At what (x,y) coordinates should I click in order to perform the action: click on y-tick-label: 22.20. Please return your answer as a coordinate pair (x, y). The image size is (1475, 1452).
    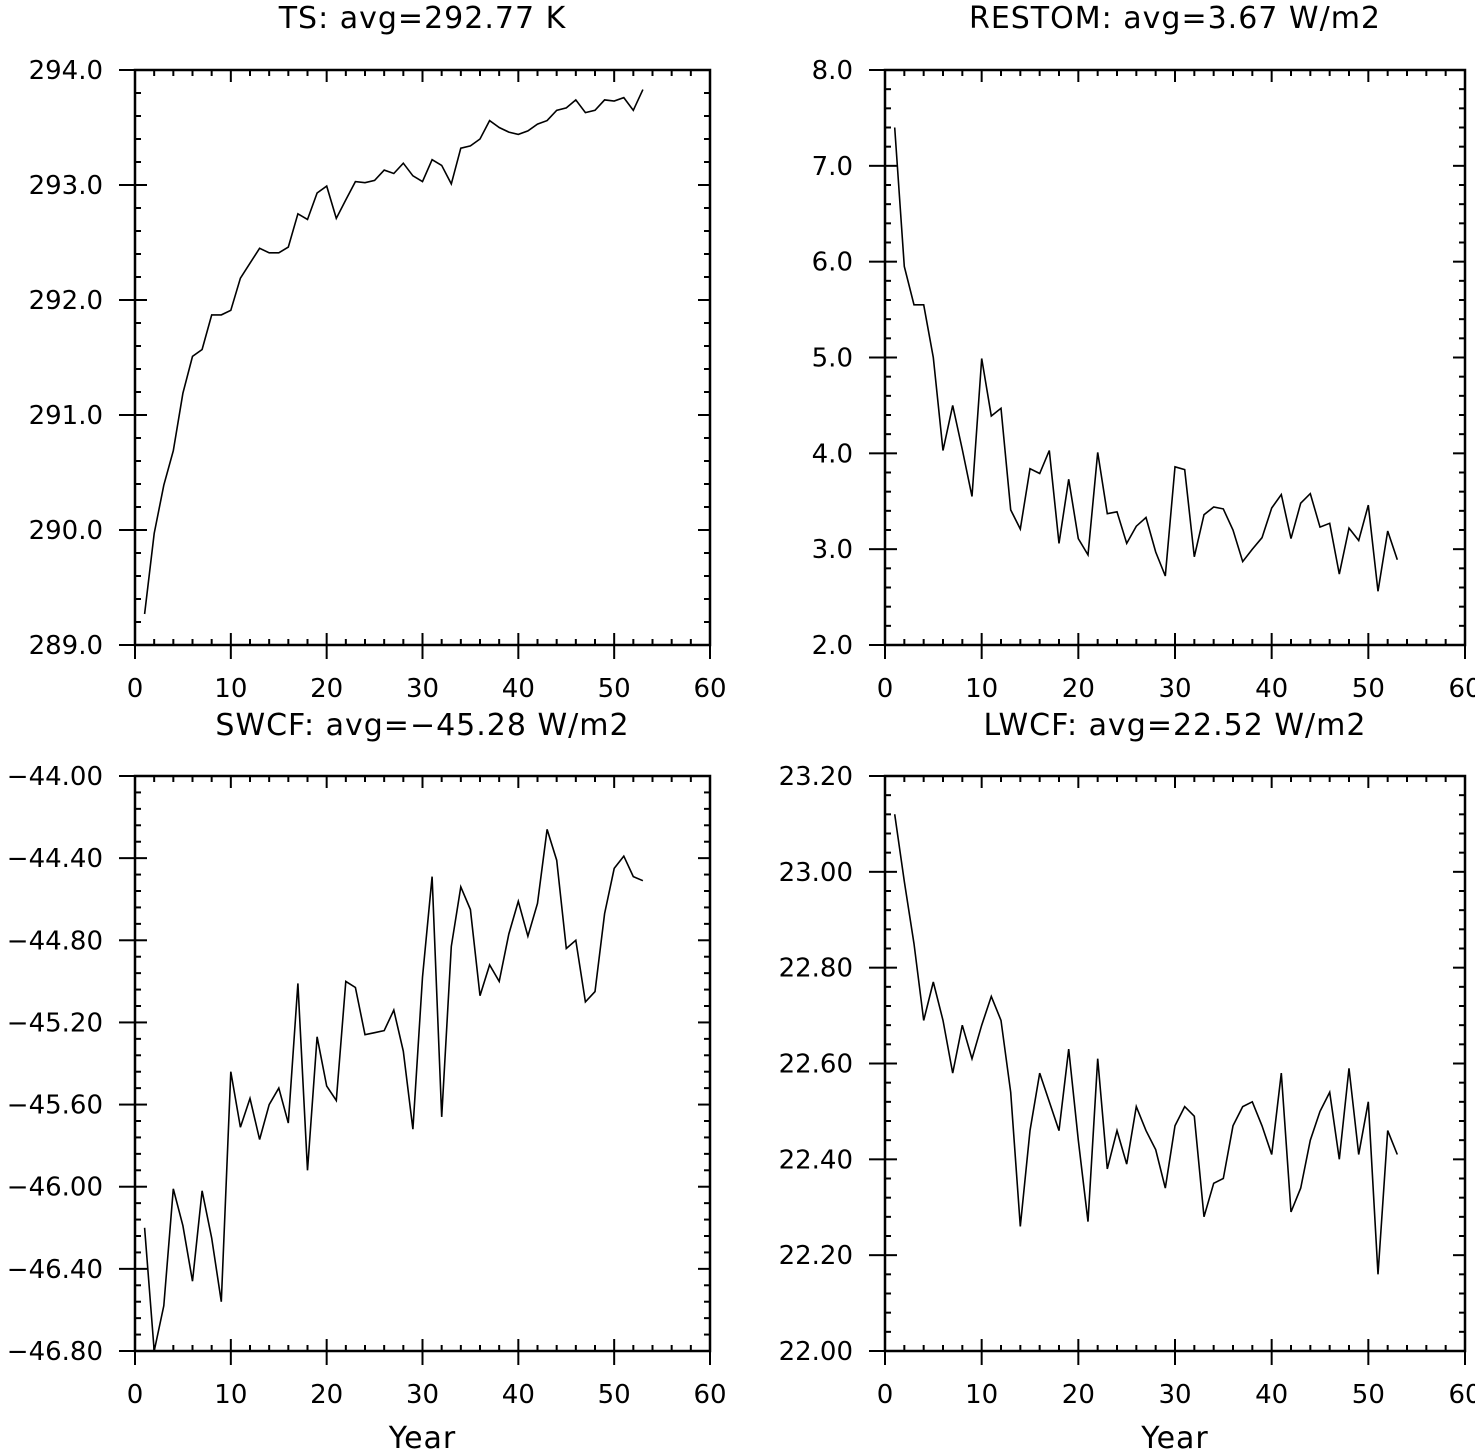
    Looking at the image, I should click on (816, 1256).